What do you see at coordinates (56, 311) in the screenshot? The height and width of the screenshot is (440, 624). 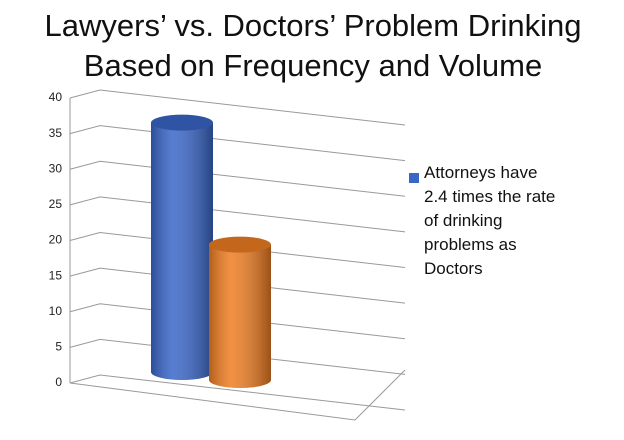 I see `y-tick-label: 10` at bounding box center [56, 311].